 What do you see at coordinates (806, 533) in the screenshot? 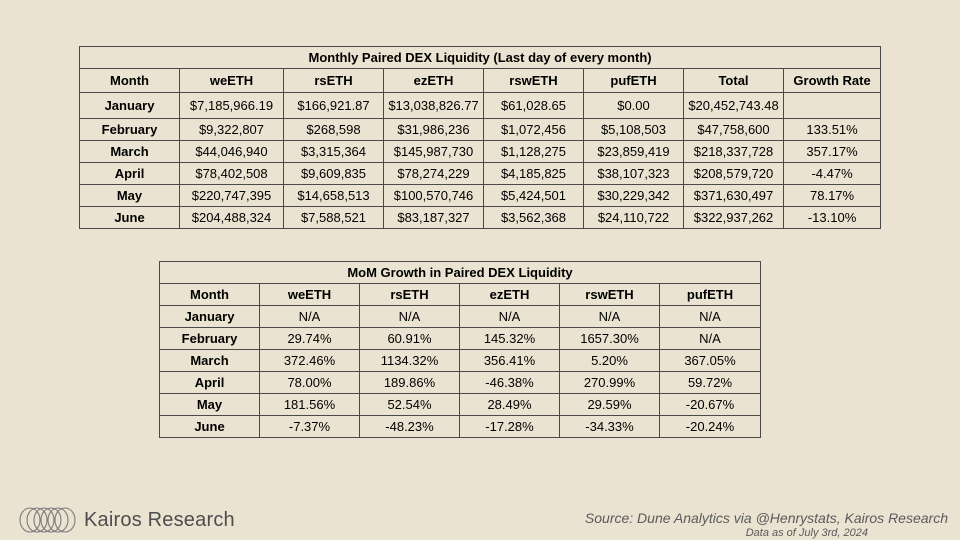
I see `data-date: Data as of July 3rd, 2024` at bounding box center [806, 533].